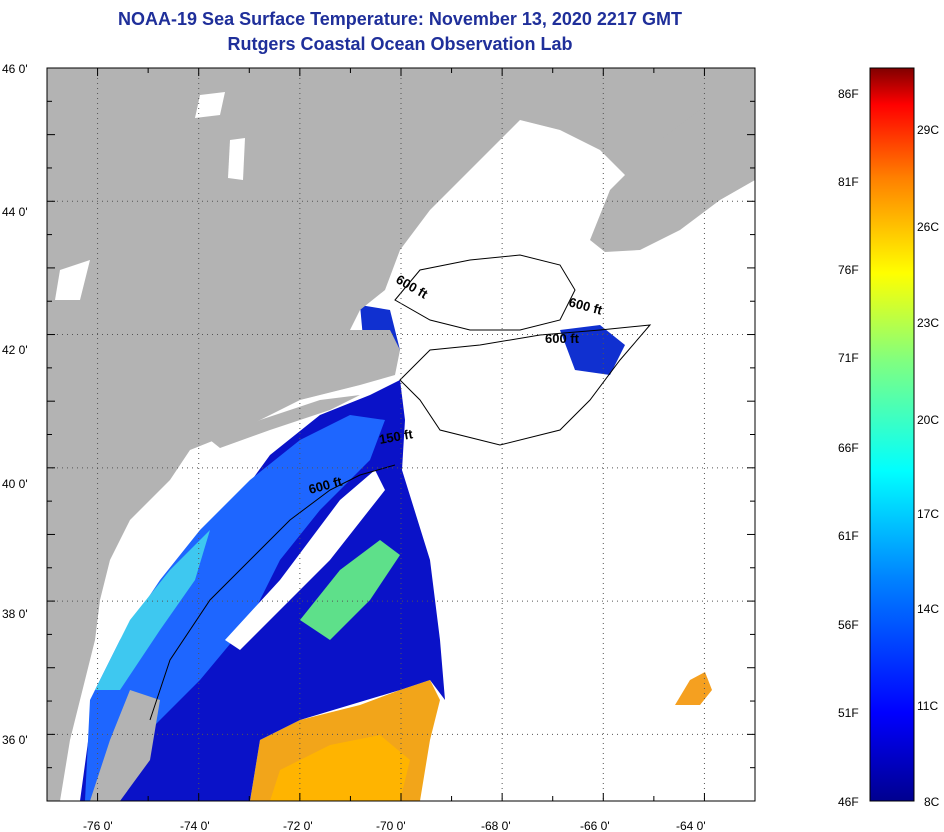 Image resolution: width=944 pixels, height=832 pixels. What do you see at coordinates (340, 768) in the screenshot?
I see `warm-patch` at bounding box center [340, 768].